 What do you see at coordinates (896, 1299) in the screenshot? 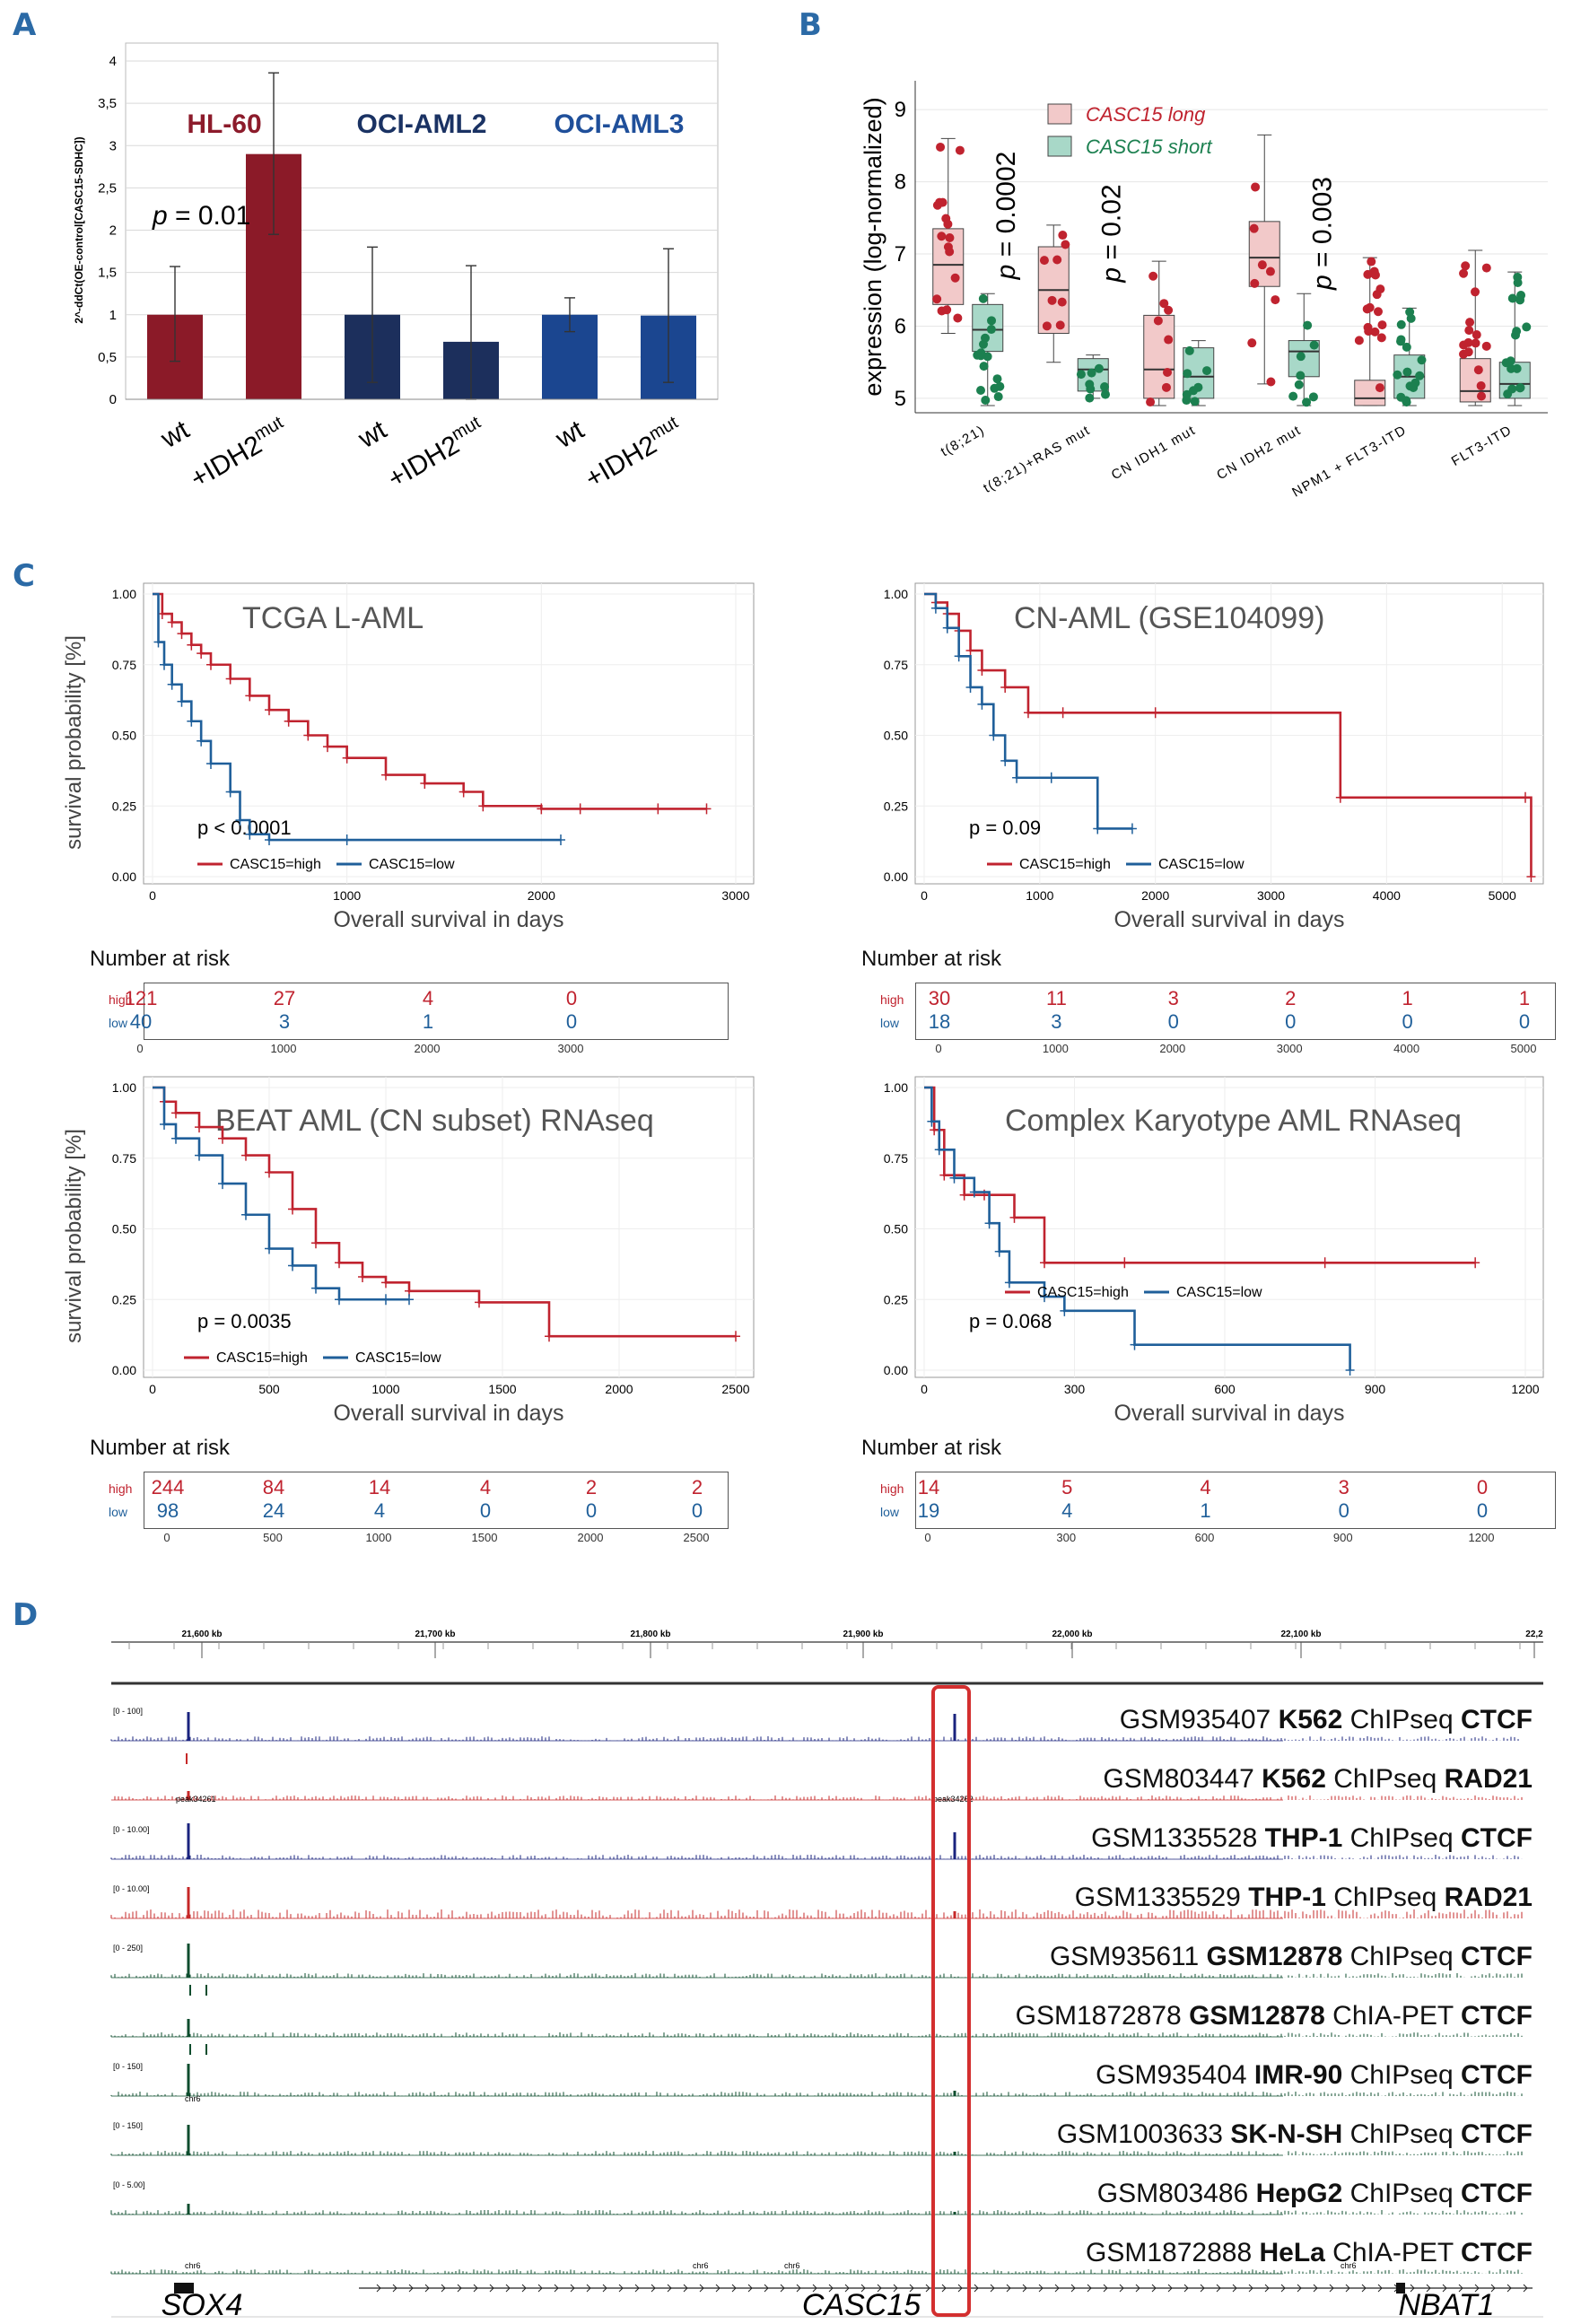
I see `y-tick-label: 0.25` at bounding box center [896, 1299].